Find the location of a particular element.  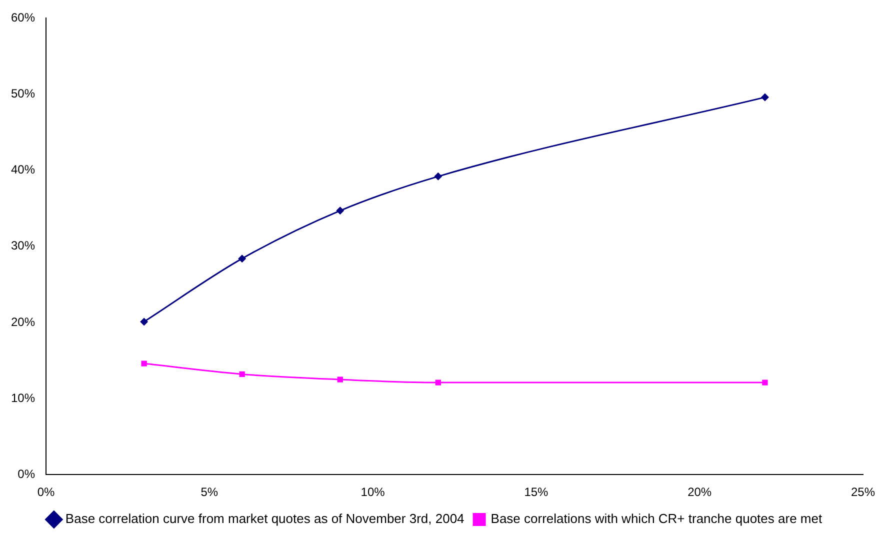

x-tick-label: 20% is located at coordinates (700, 492).